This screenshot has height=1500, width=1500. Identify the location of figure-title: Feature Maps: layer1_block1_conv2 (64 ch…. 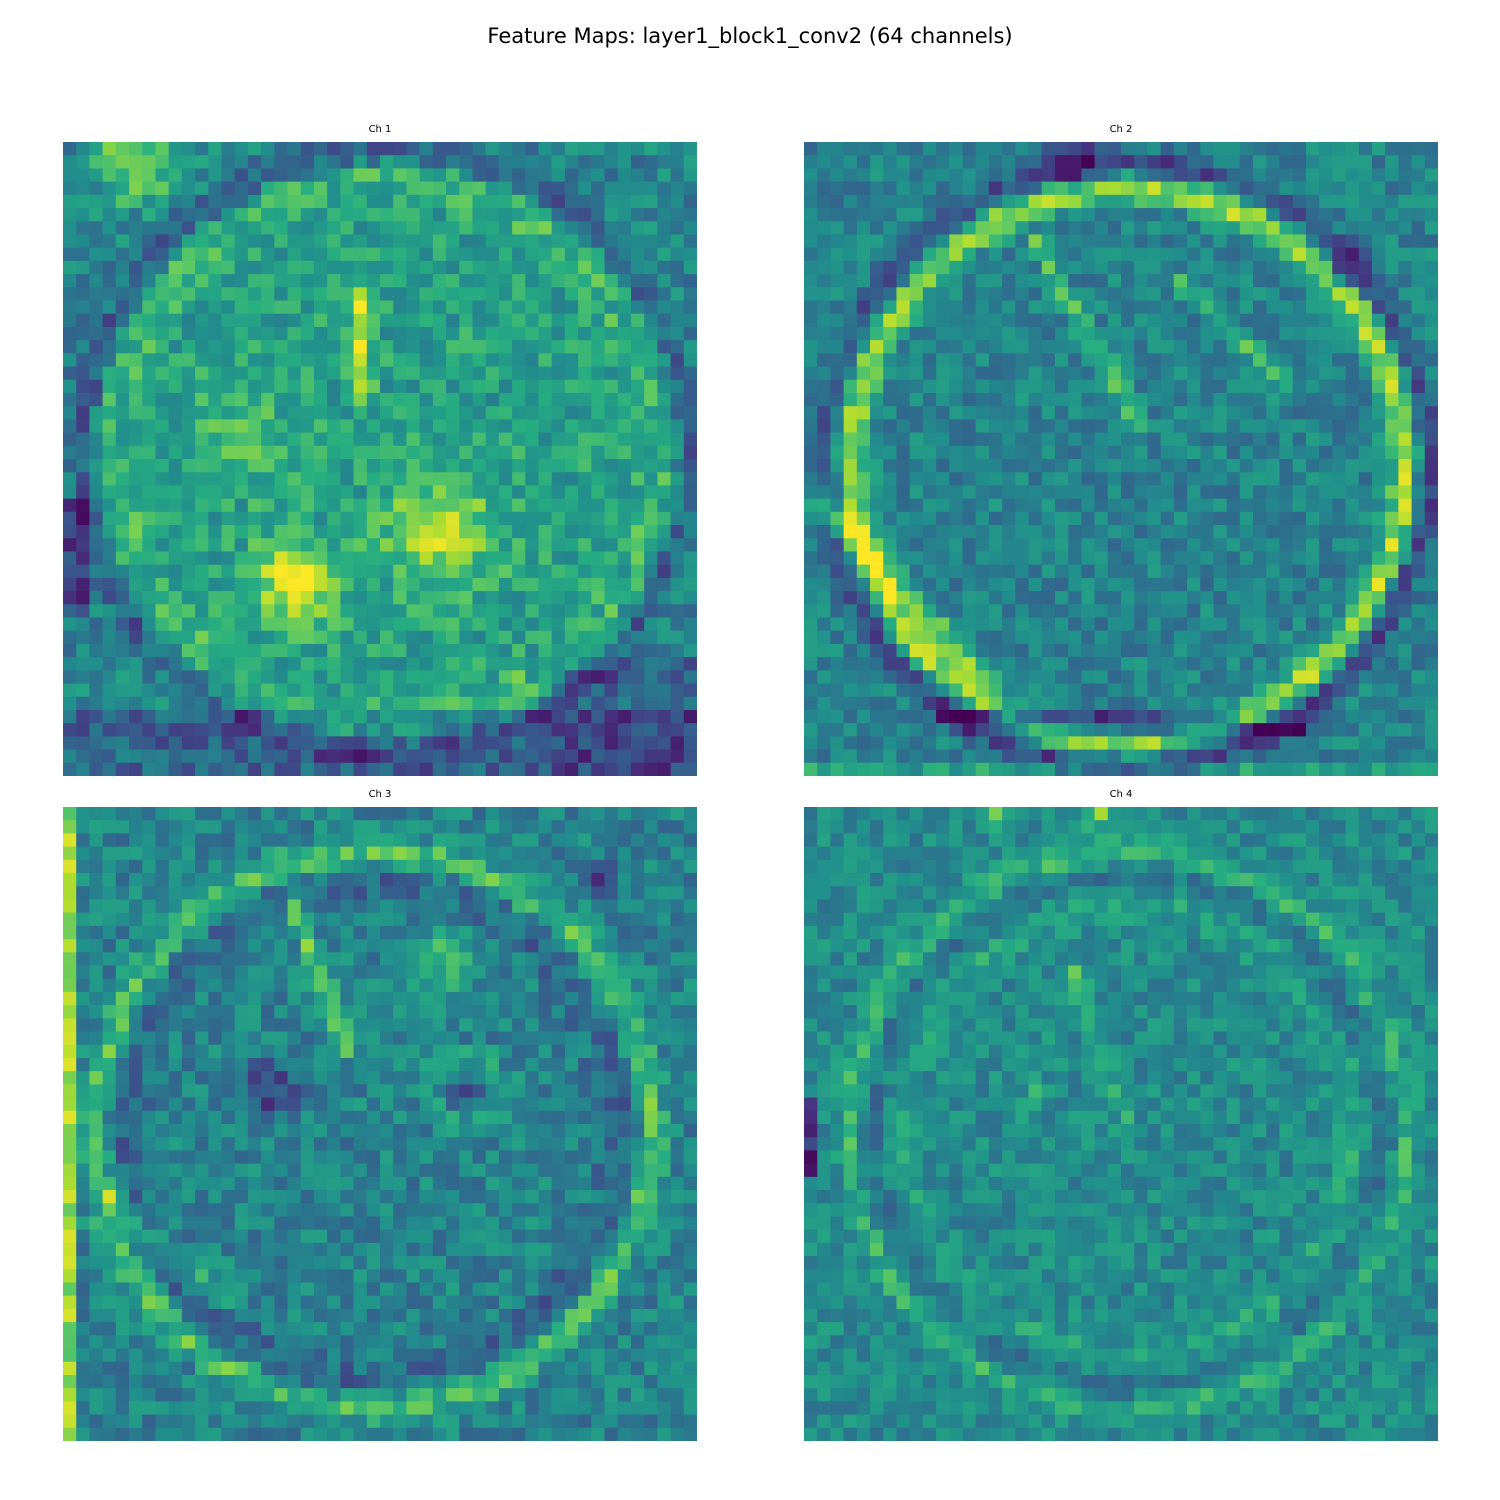
(750, 36).